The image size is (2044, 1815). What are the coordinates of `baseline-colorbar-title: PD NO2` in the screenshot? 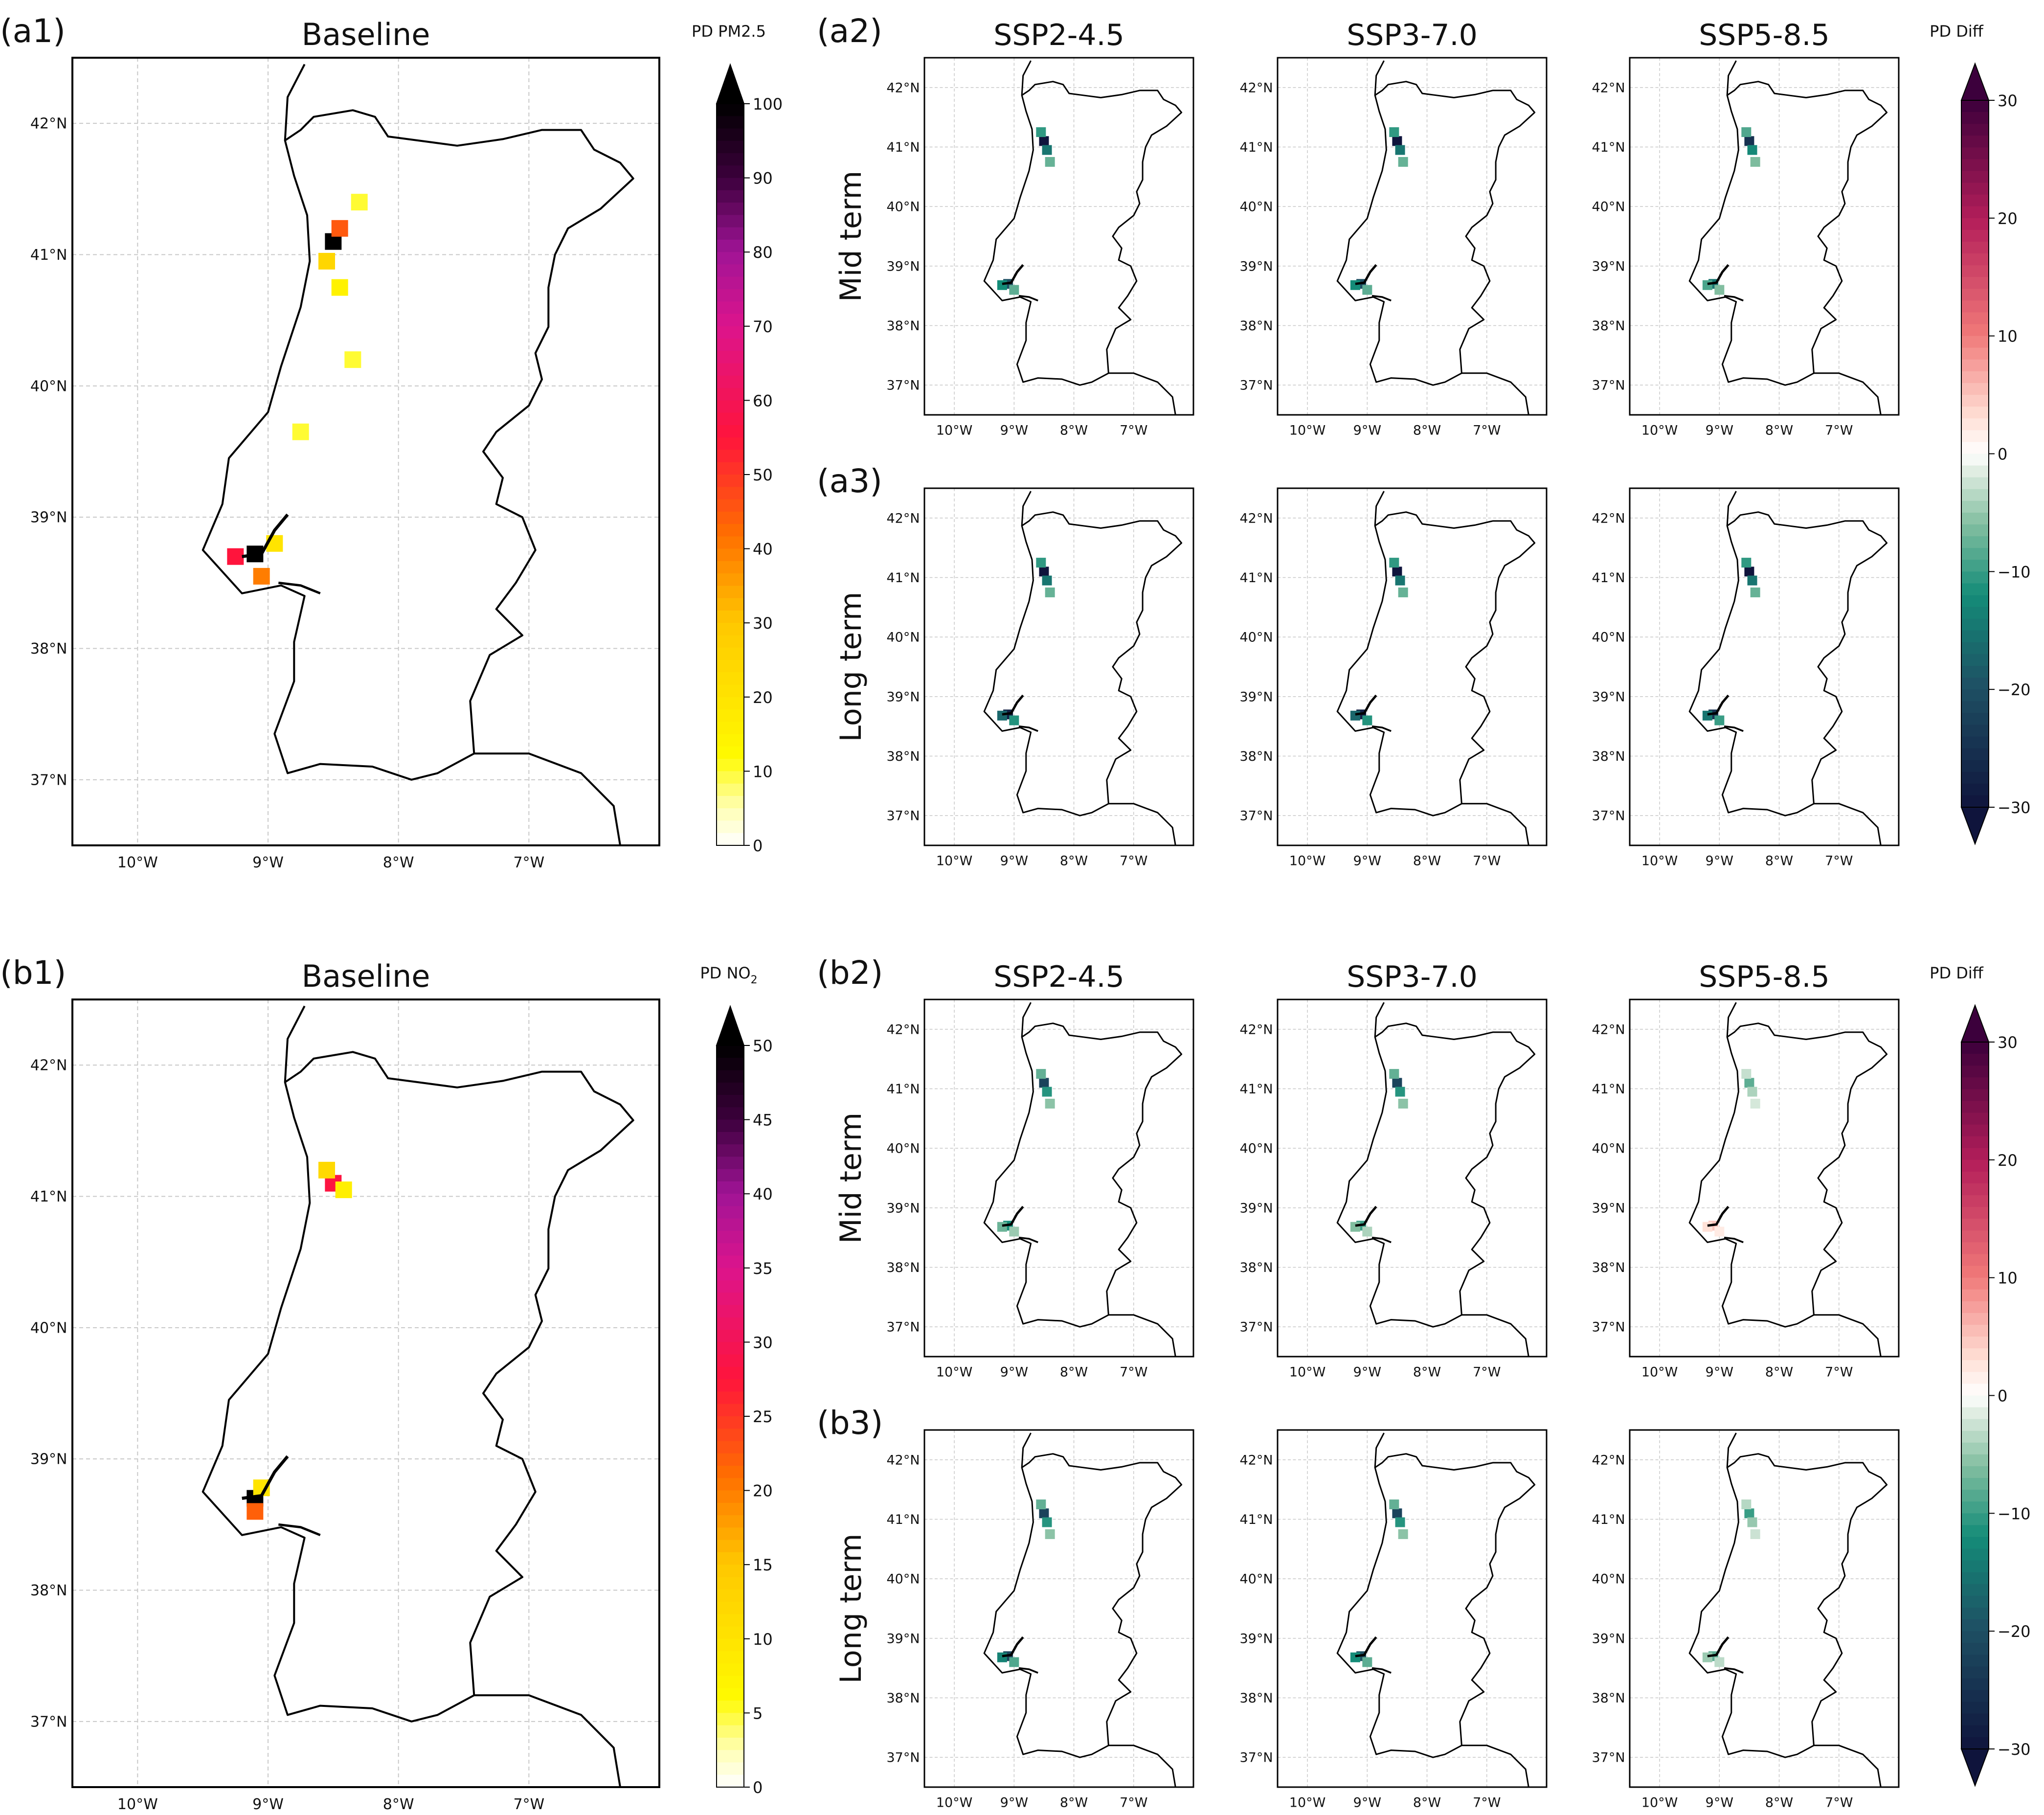 It's located at (728, 975).